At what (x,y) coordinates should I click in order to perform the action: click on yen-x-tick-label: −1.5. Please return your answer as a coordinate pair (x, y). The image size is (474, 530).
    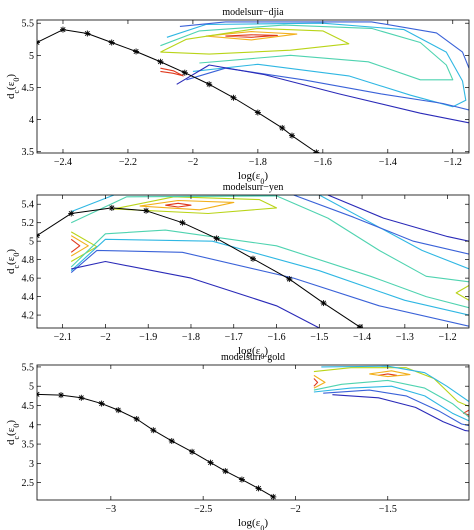
    Looking at the image, I should click on (319, 337).